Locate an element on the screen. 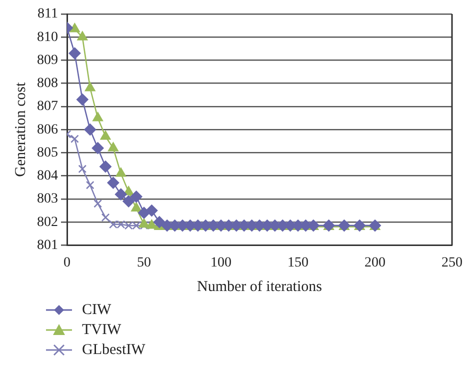  y-tick-label: 803 is located at coordinates (47, 199).